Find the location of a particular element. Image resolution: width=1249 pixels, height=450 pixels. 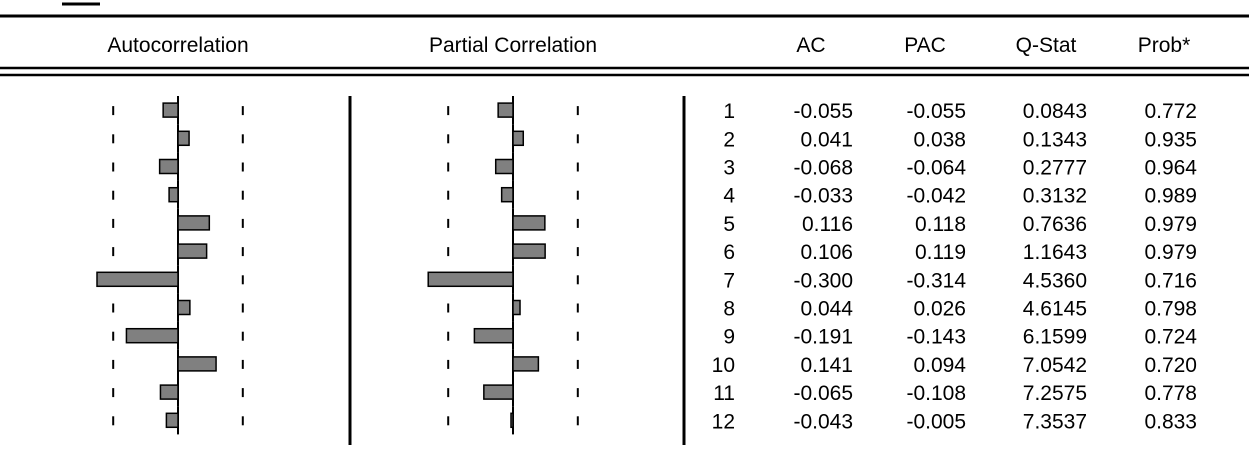

qstat-cell: 0.0843 is located at coordinates (1055, 111).